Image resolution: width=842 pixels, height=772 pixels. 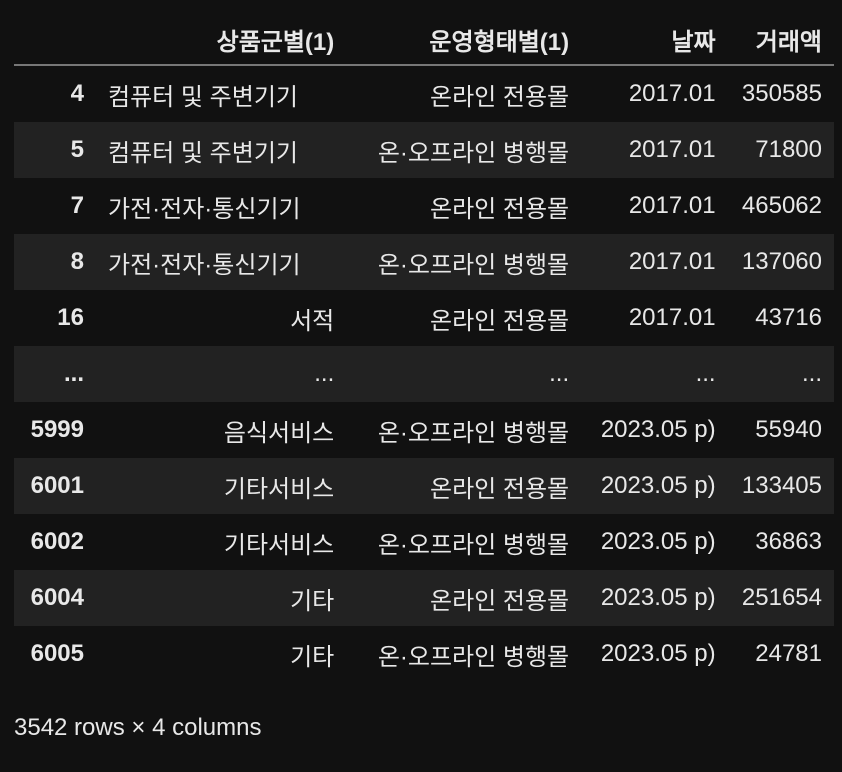 What do you see at coordinates (55, 598) in the screenshot?
I see `row-index: 6004` at bounding box center [55, 598].